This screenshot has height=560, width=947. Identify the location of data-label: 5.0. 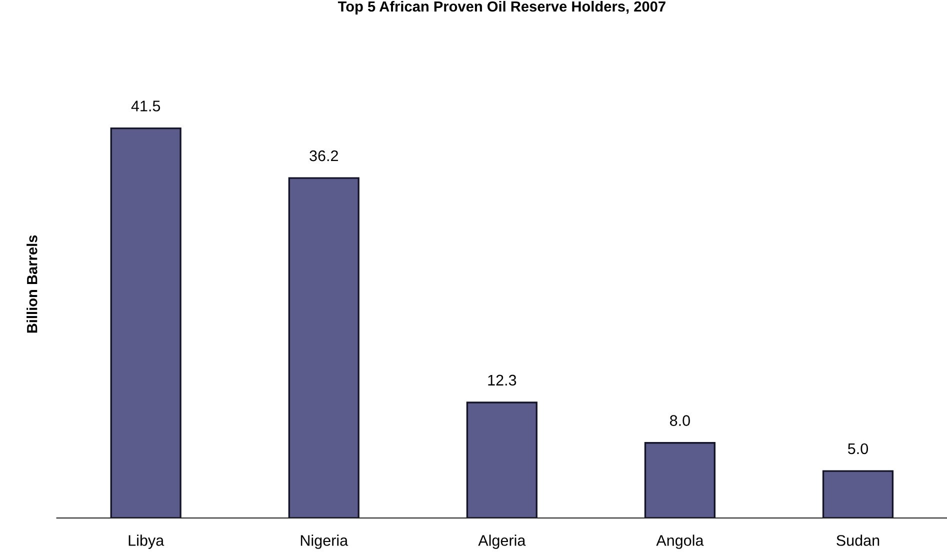
(858, 448).